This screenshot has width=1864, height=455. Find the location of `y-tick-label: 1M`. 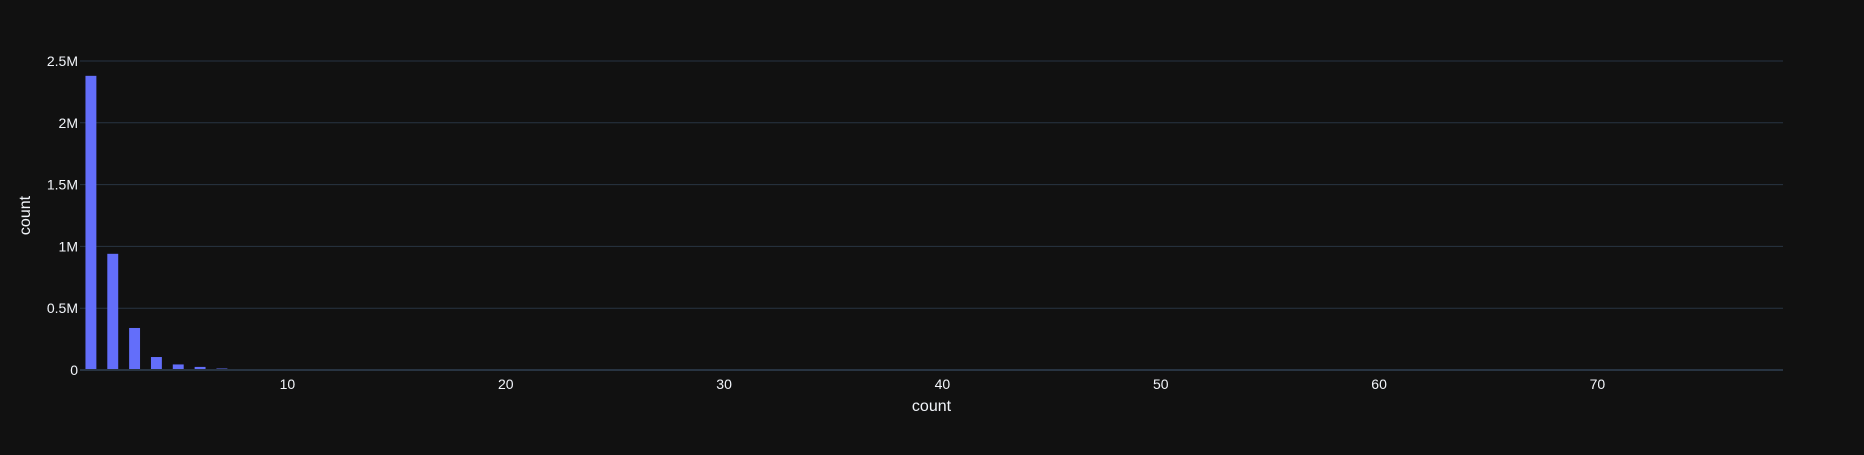

y-tick-label: 1M is located at coordinates (68, 246).